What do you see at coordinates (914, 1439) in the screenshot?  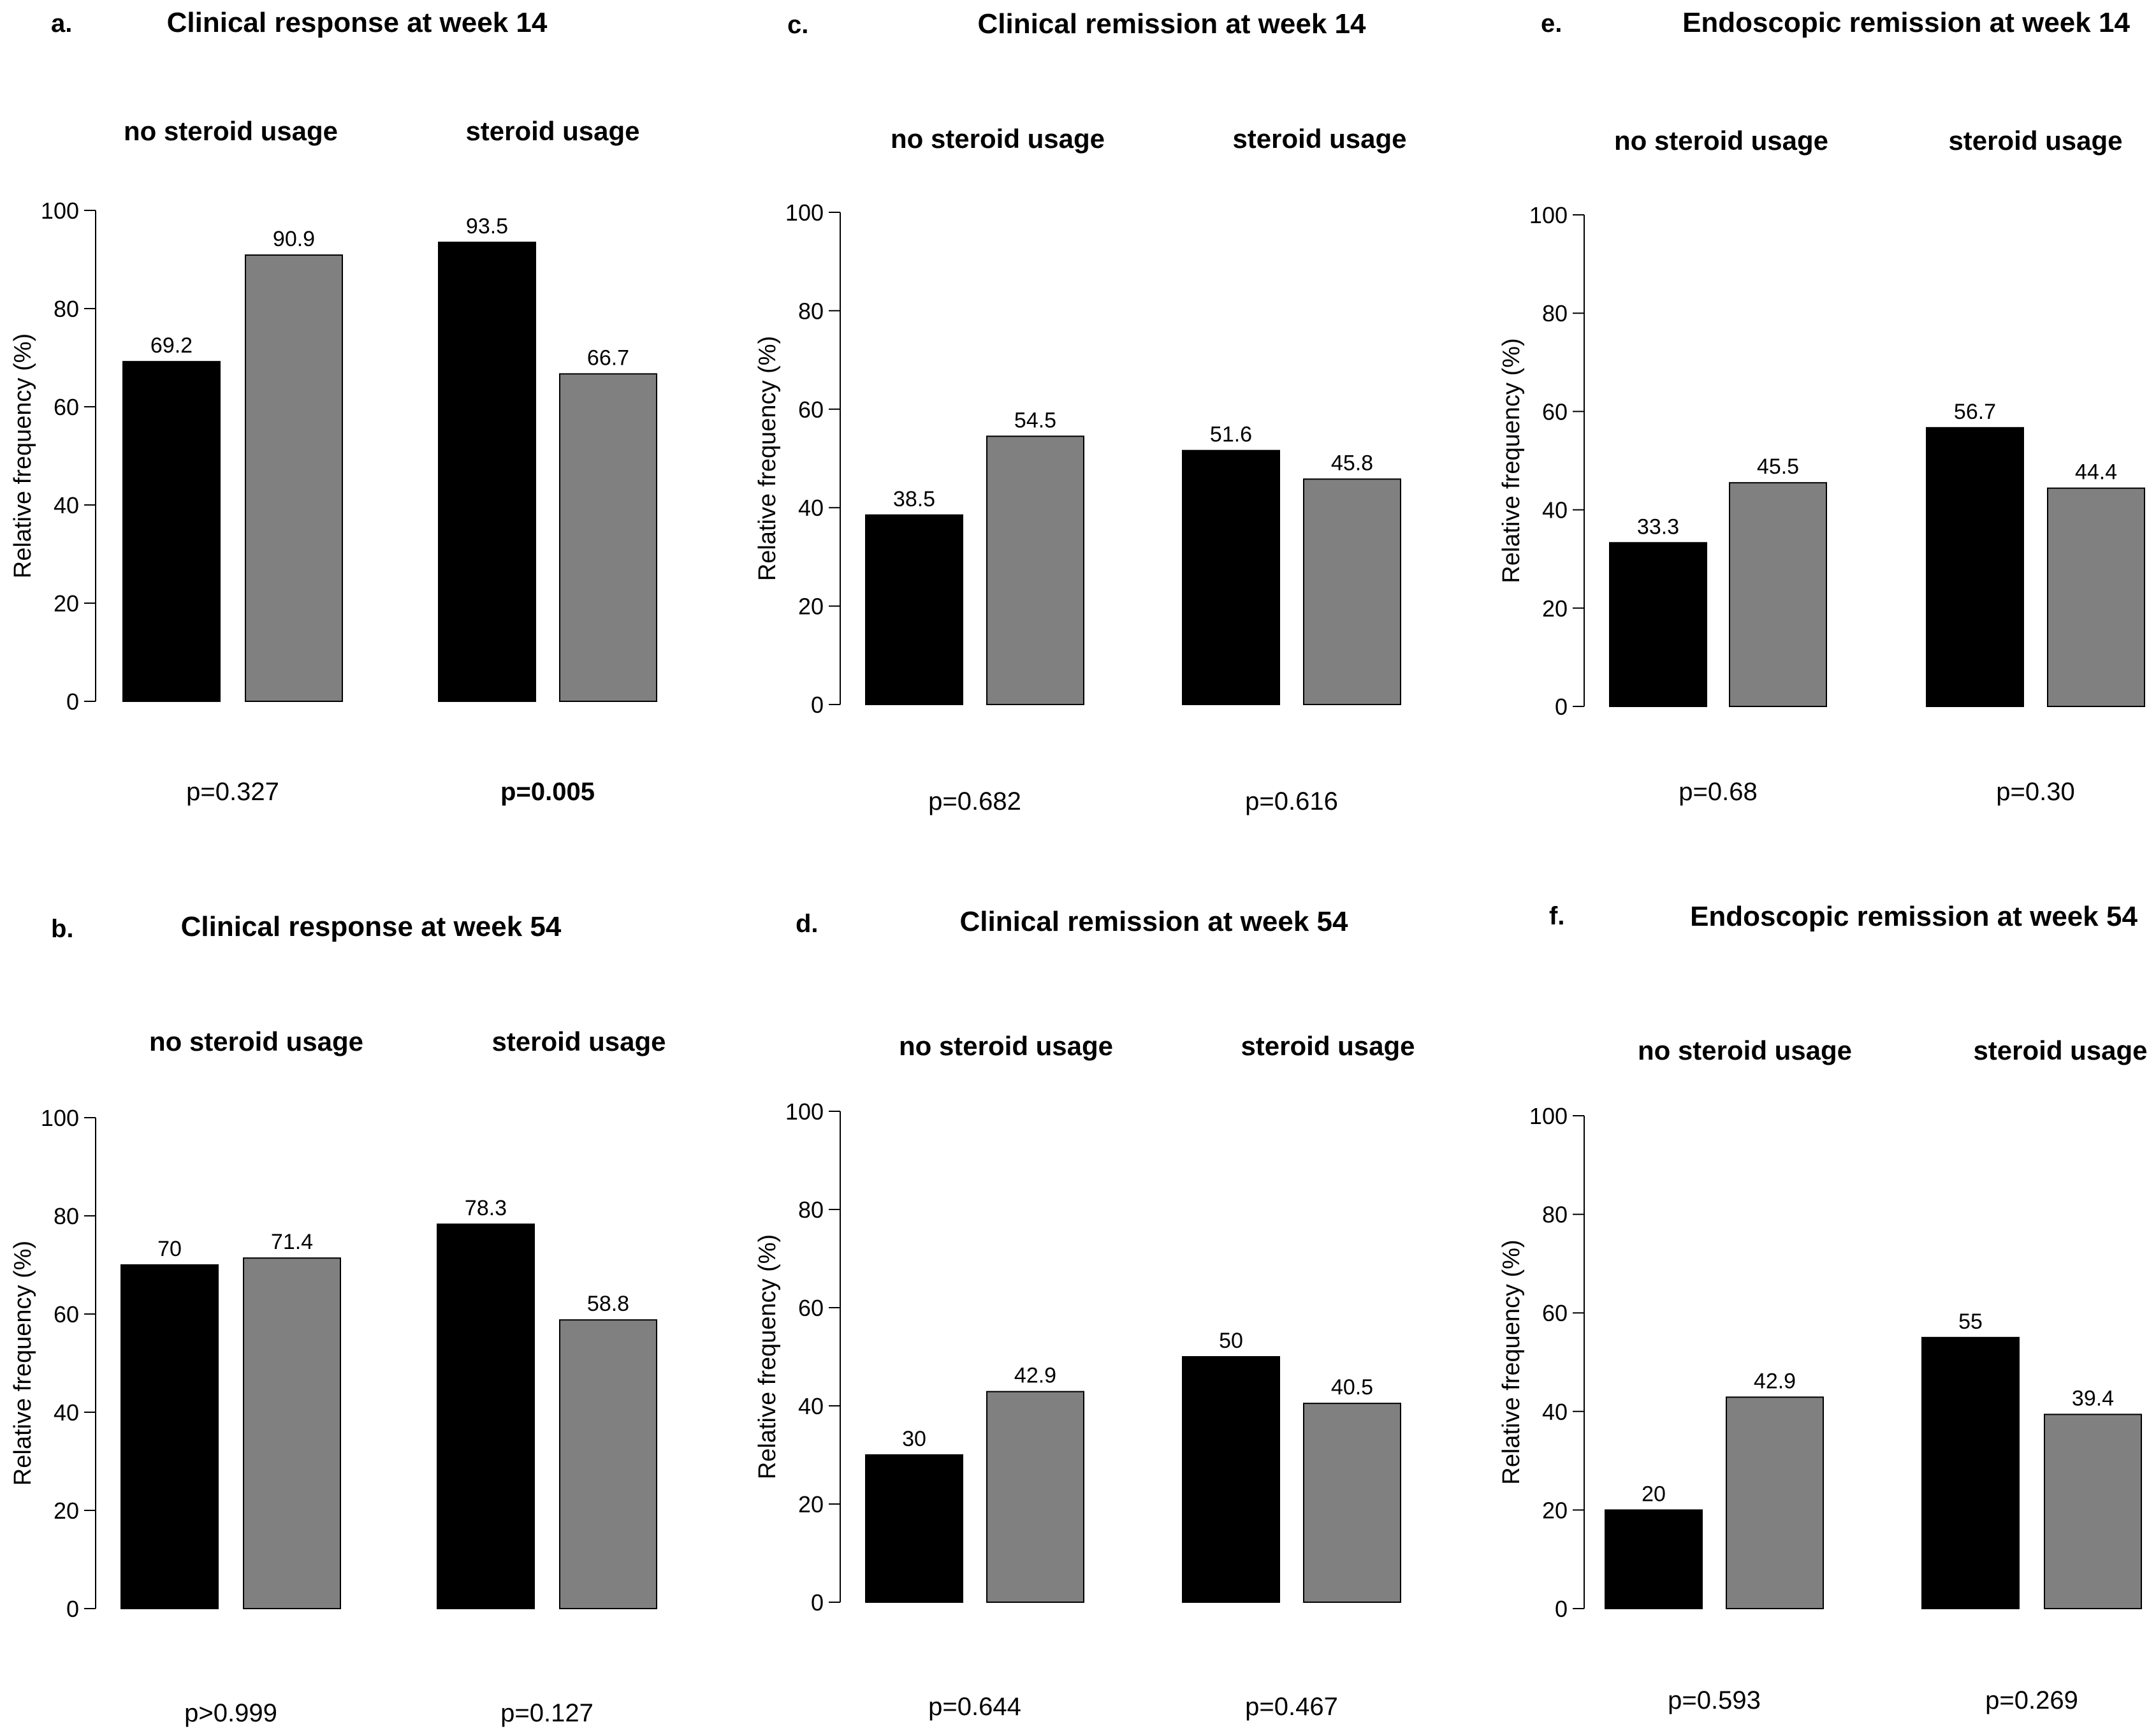 I see `bar-value-label: 30` at bounding box center [914, 1439].